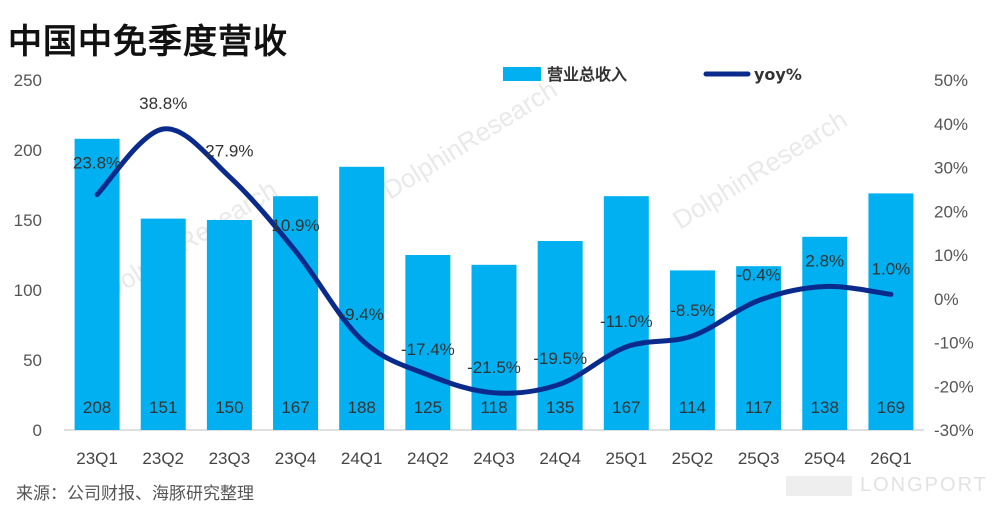 Image resolution: width=1001 pixels, height=512 pixels. Describe the element at coordinates (135, 494) in the screenshot. I see `source-note: 来源：公司财报、海豚研究整理` at that location.